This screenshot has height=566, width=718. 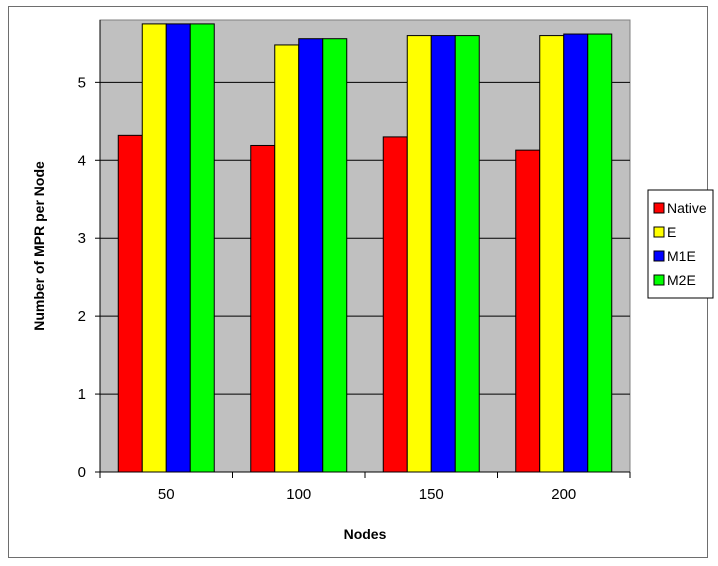 I want to click on legend-swatch-native, so click(x=659, y=208).